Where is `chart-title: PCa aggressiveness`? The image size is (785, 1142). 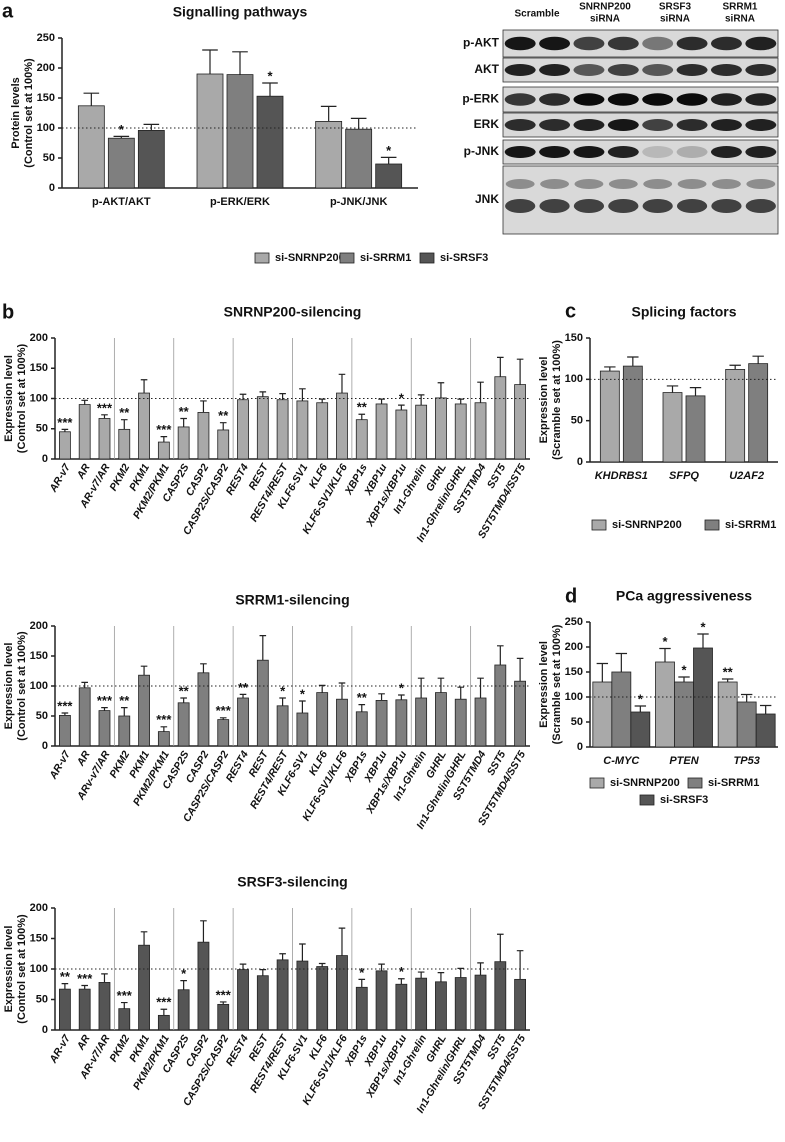
chart-title: PCa aggressiveness is located at coordinates (684, 596).